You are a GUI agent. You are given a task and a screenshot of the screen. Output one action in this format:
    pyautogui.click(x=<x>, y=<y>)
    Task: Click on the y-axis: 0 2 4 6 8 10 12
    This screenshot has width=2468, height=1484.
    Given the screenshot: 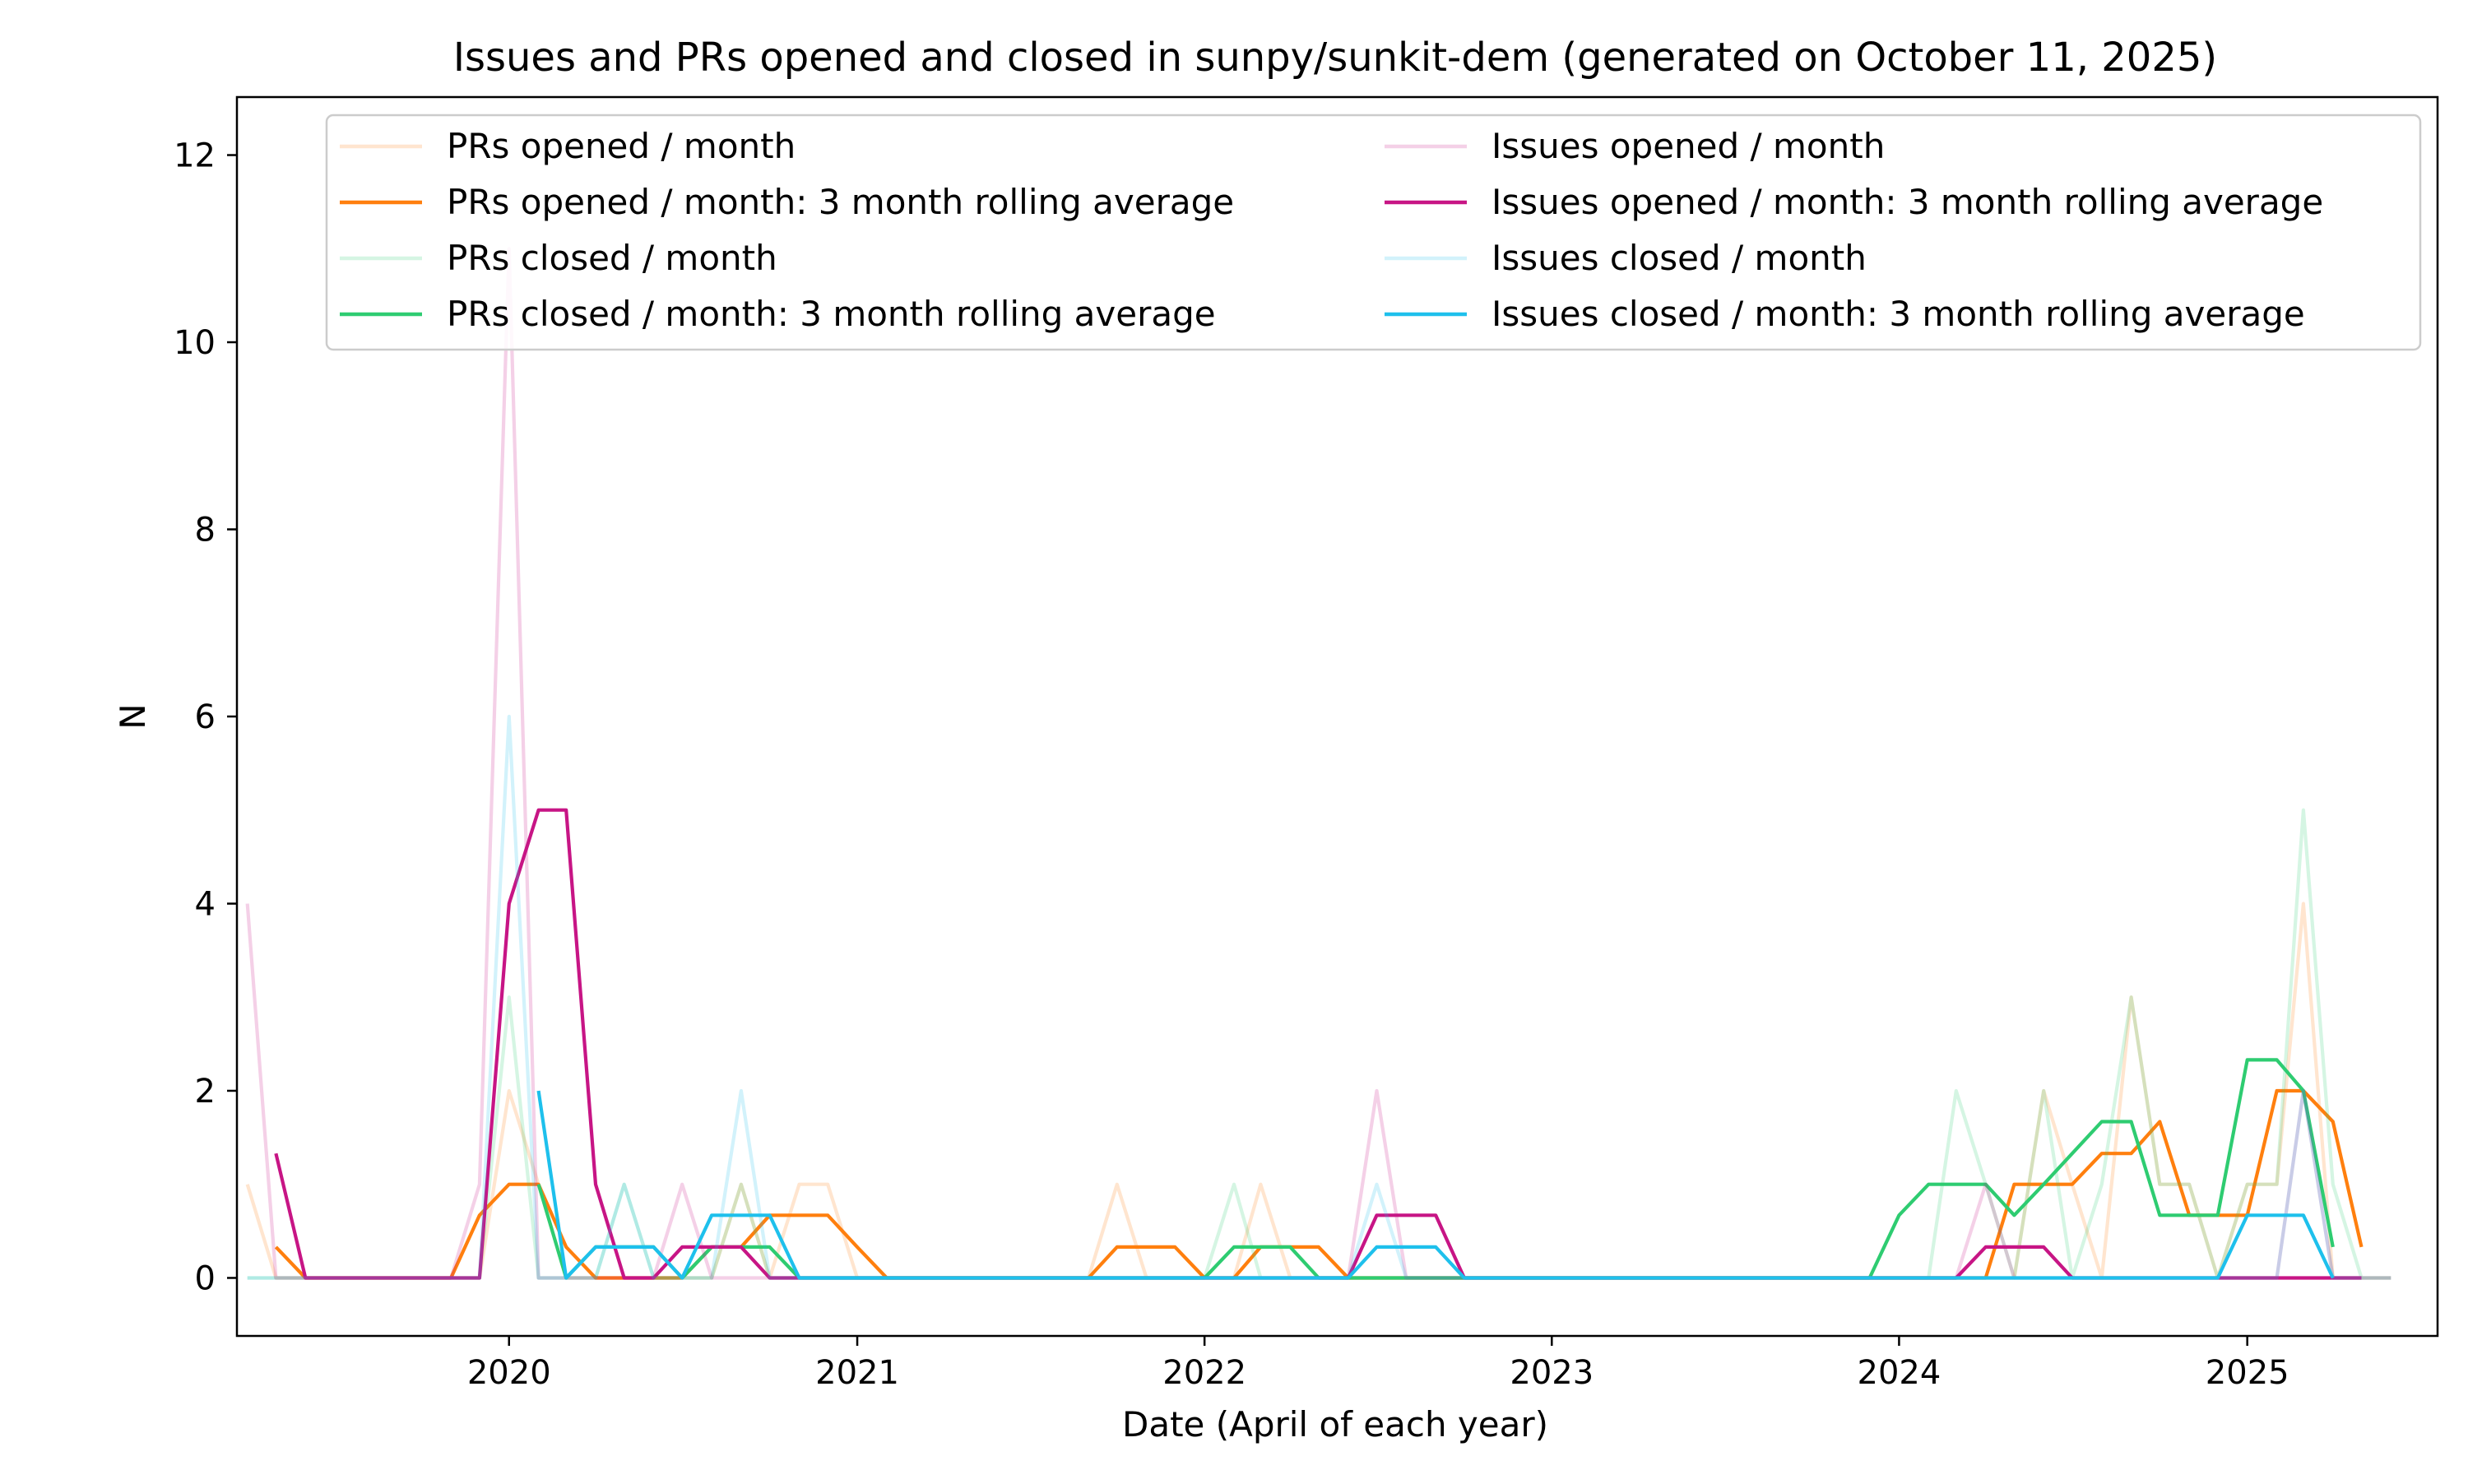 What is the action you would take?
    pyautogui.click(x=205, y=717)
    